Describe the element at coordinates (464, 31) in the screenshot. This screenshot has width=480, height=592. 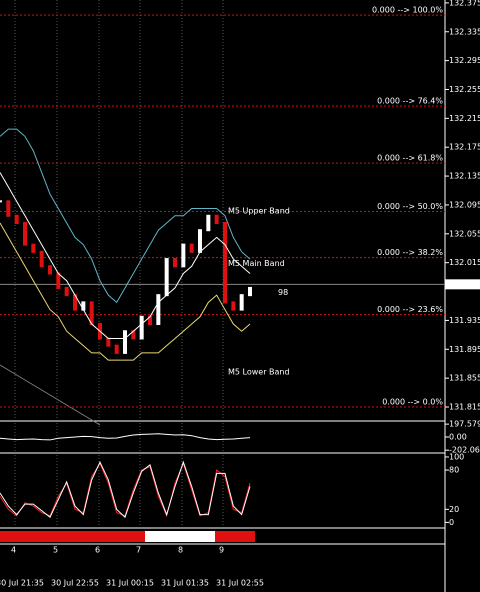
I see `y-tick-label: 132.335` at that location.